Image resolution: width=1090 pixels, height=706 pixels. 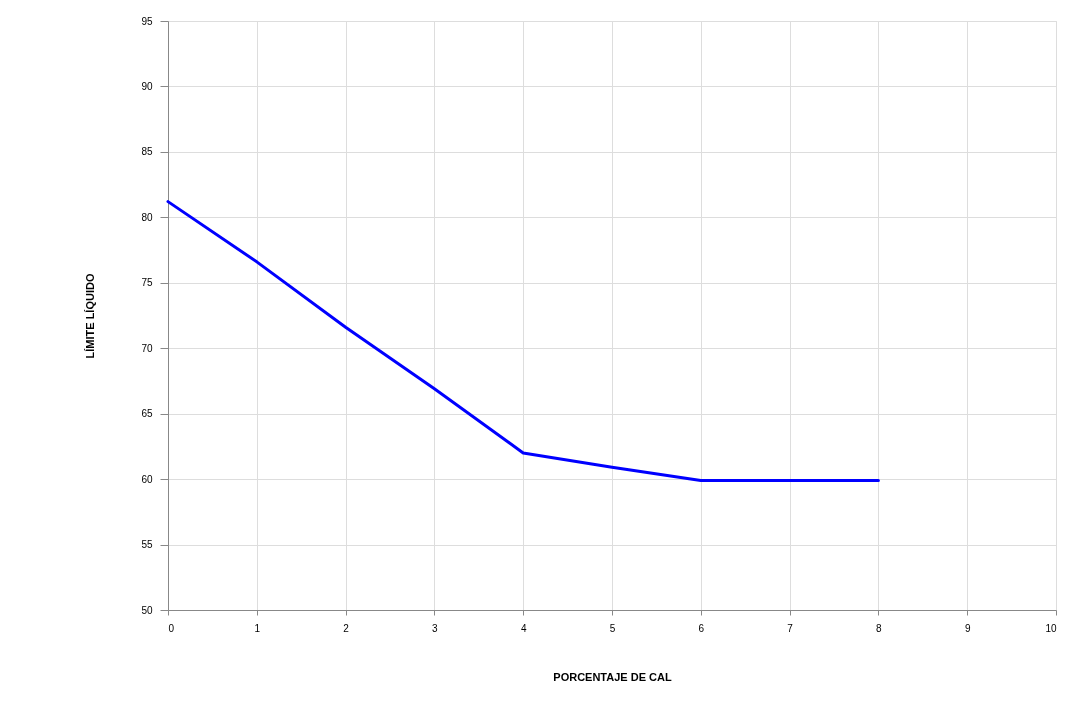 I want to click on y-tick-label: 65, so click(x=147, y=414).